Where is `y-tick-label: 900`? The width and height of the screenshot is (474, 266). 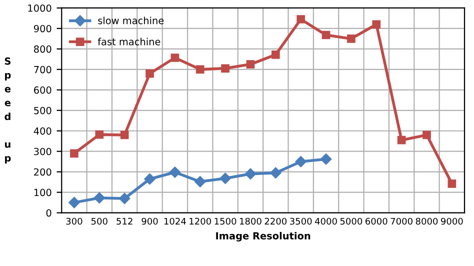 y-tick-label: 900 is located at coordinates (43, 28).